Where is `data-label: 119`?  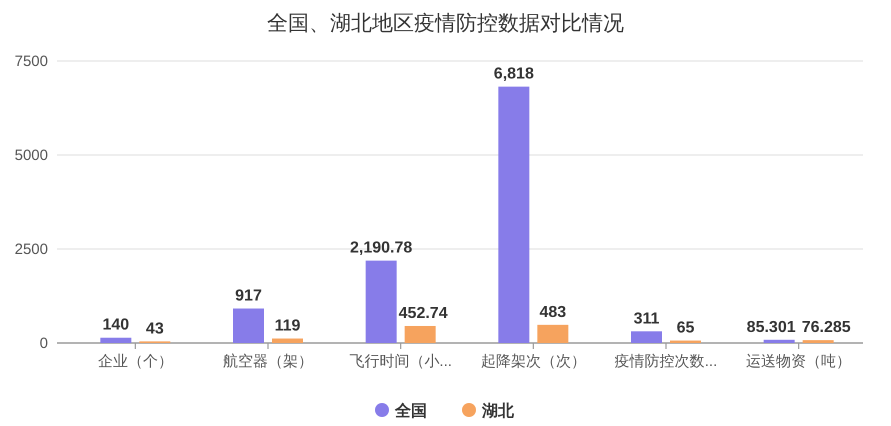
data-label: 119 is located at coordinates (287, 326).